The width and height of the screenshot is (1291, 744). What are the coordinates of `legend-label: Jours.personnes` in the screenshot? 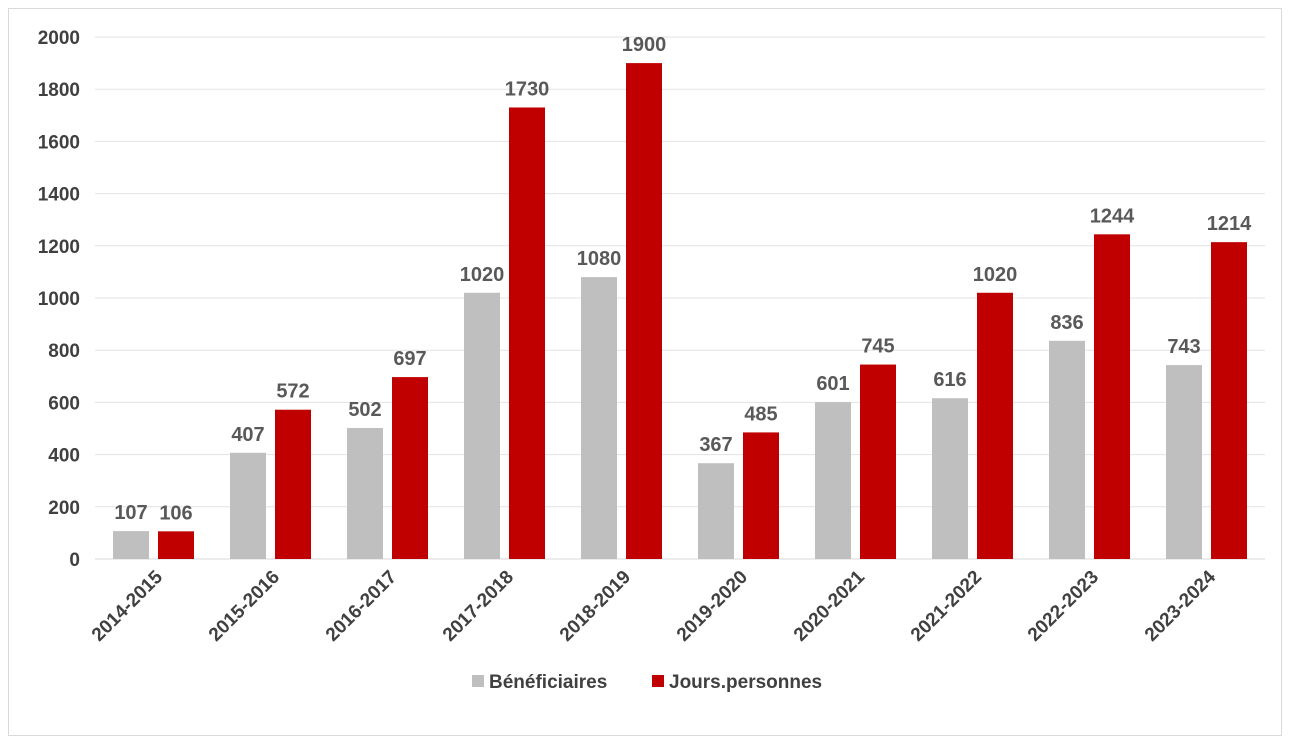 It's located at (745, 682).